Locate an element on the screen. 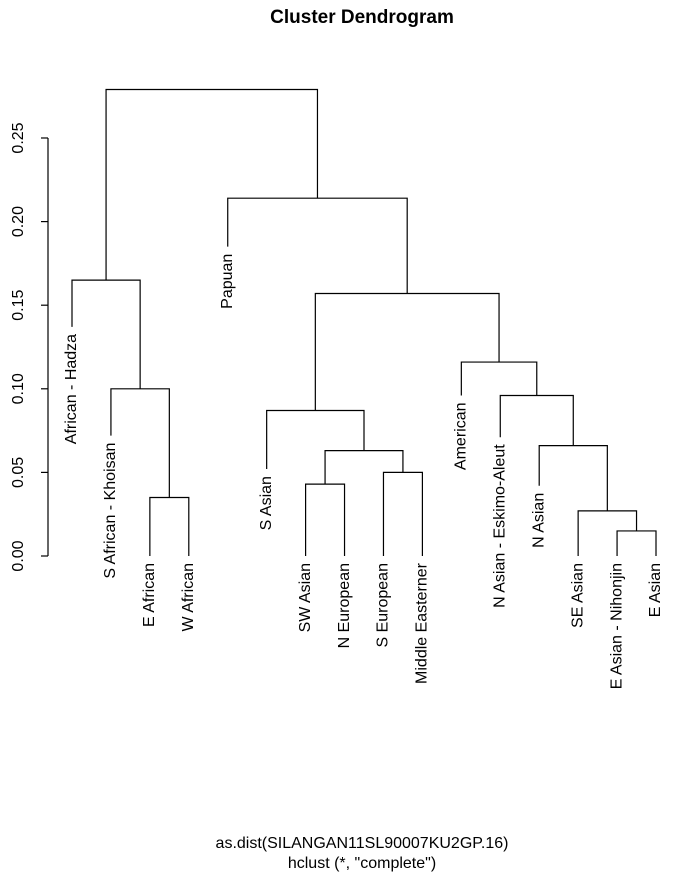 This screenshot has width=679, height=875. merge-m13 is located at coordinates (407, 351).